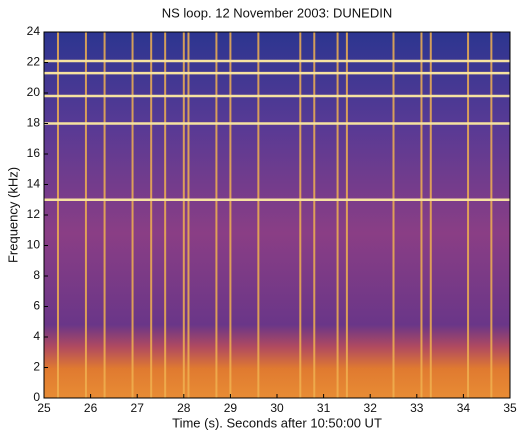 This screenshot has width=517, height=432. I want to click on x-tick-label: 34, so click(464, 408).